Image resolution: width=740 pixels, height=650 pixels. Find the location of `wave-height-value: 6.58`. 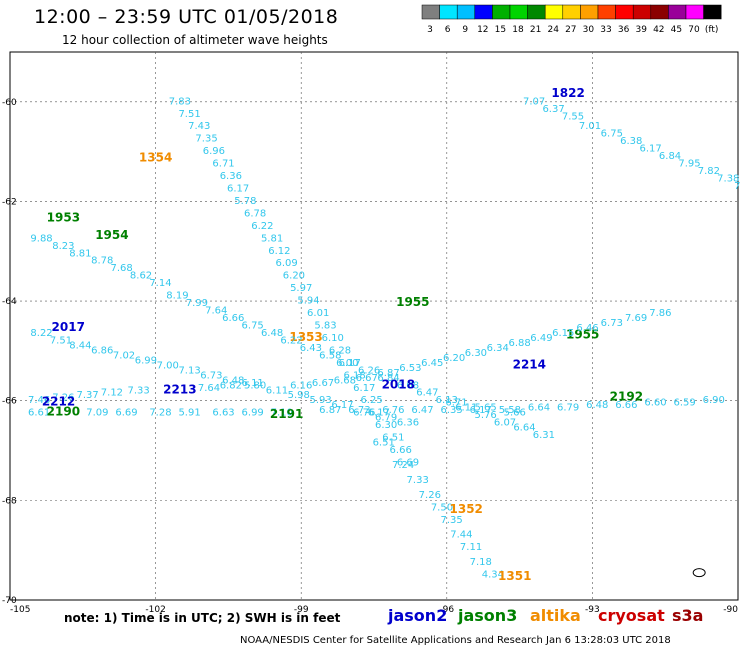

wave-height-value: 6.58 is located at coordinates (330, 355).